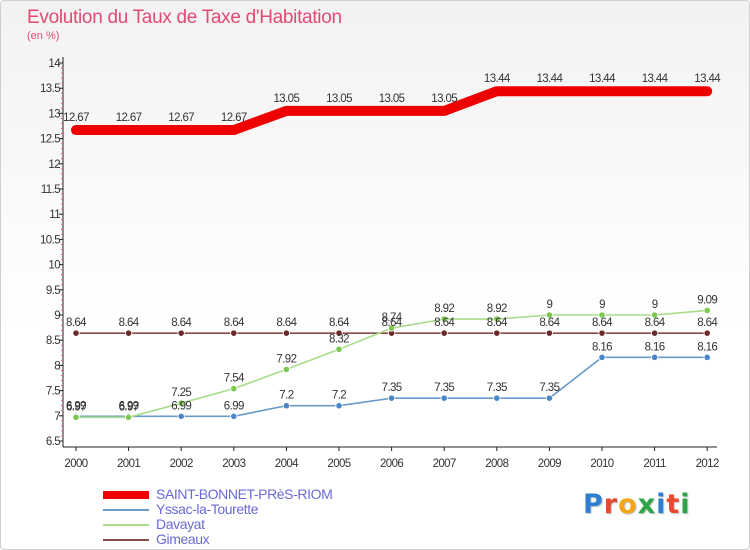 This screenshot has width=750, height=550. Describe the element at coordinates (233, 464) in the screenshot. I see `x-tick-label: 2003` at that location.